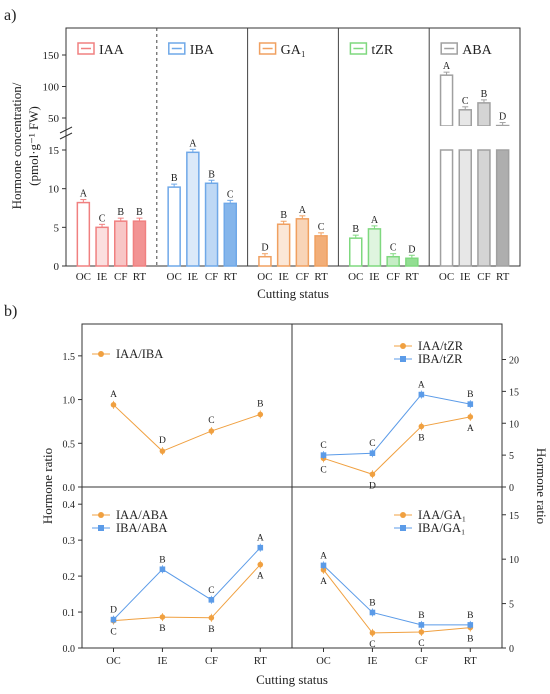 This screenshot has width=550, height=694. What do you see at coordinates (33, 146) in the screenshot?
I see `y-axis-label-unit: (pmol·g⁻¹ FW)` at bounding box center [33, 146].